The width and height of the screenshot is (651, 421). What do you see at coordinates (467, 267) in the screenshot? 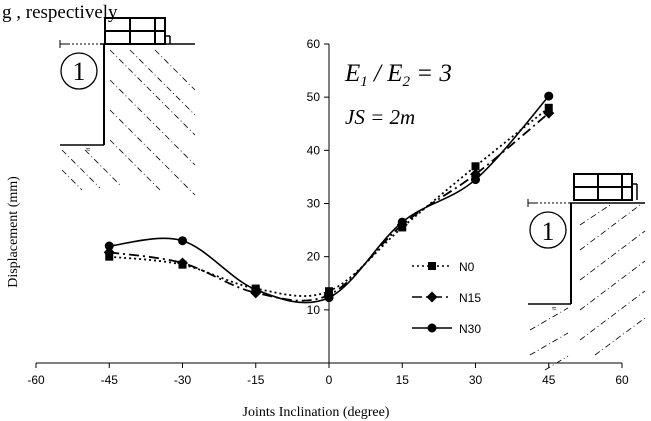
I see `legend-label: N0` at bounding box center [467, 267].